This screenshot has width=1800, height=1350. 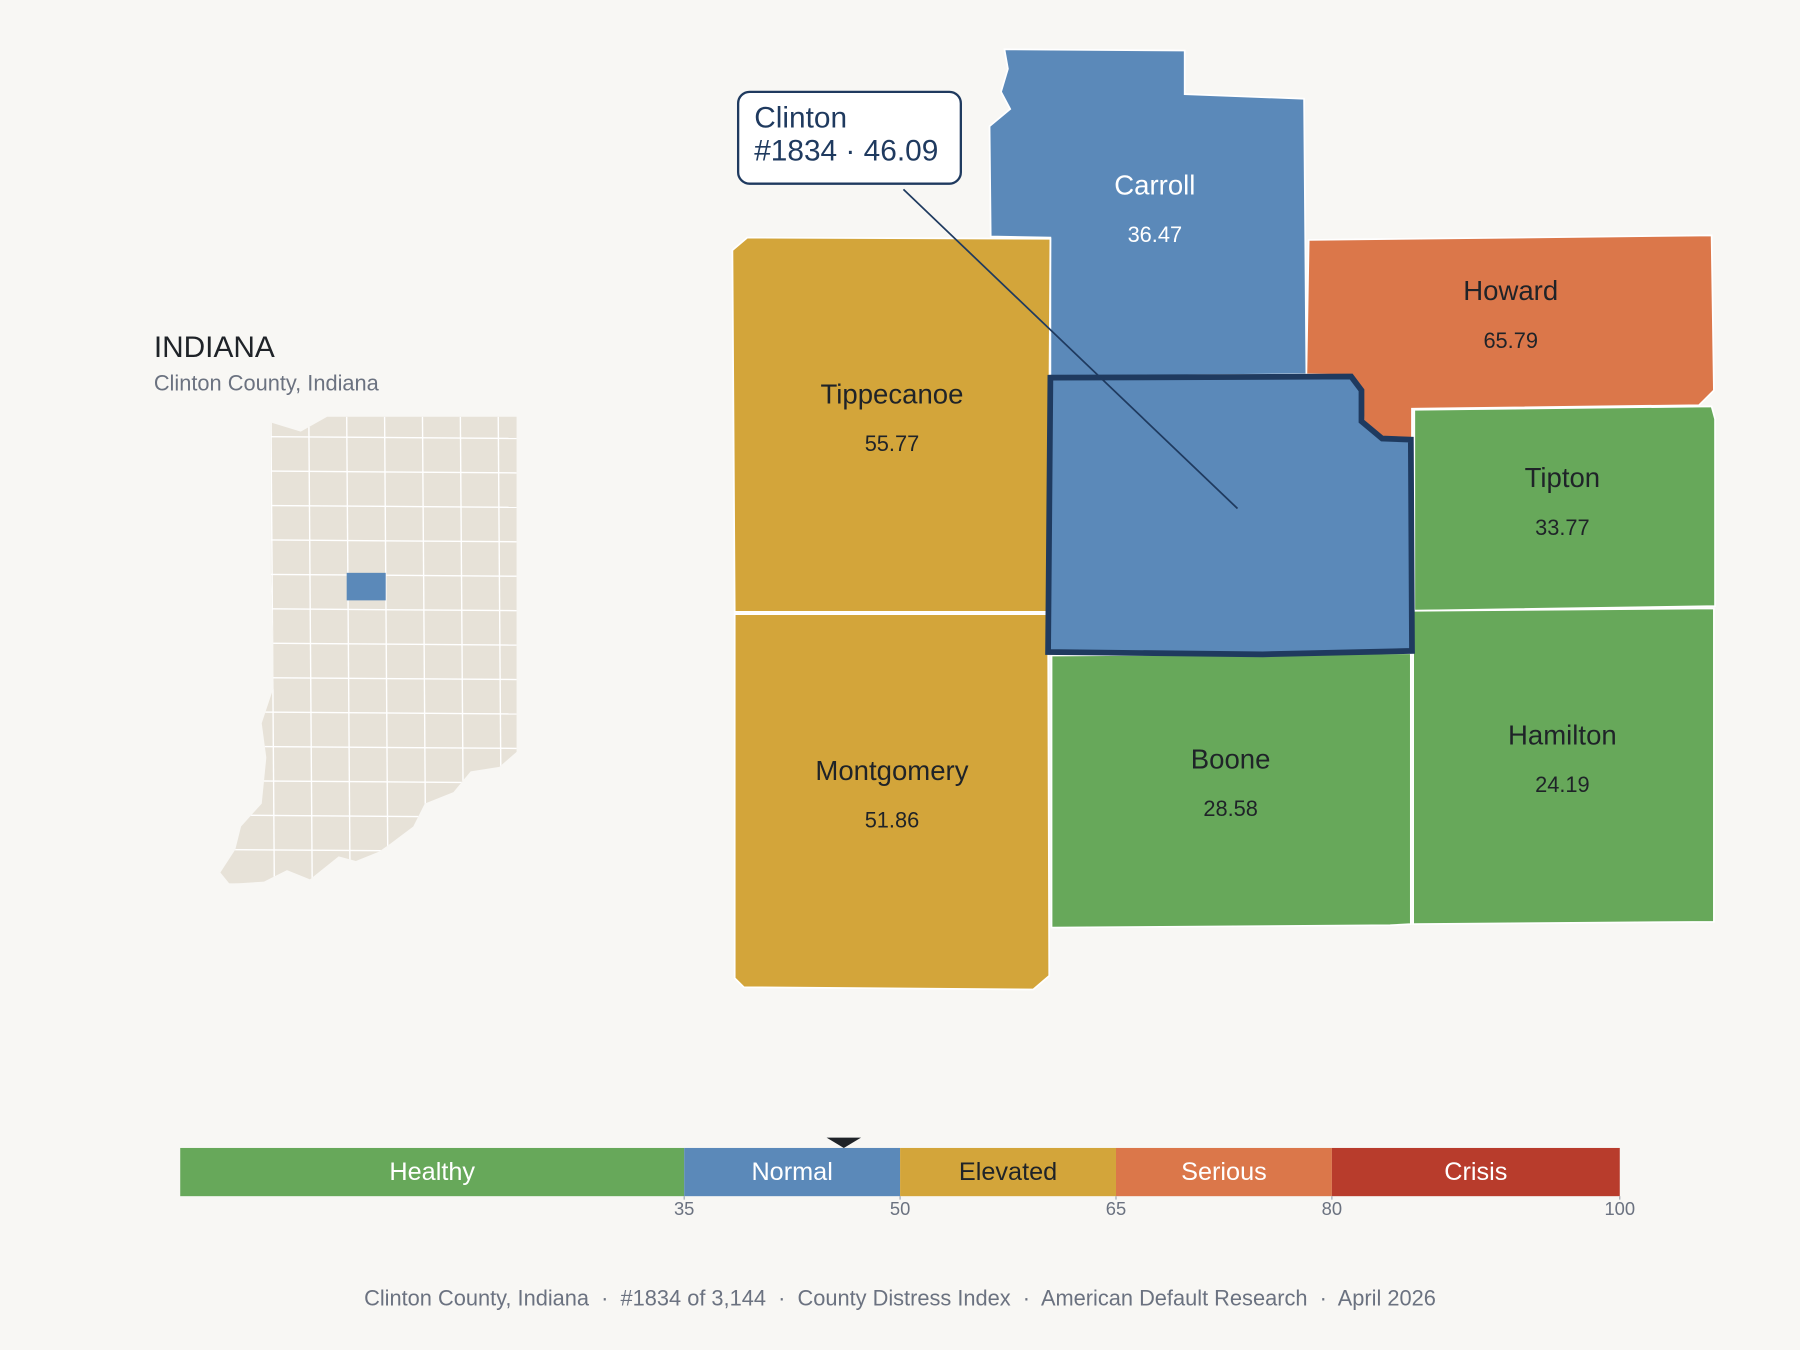 What do you see at coordinates (846, 151) in the screenshot?
I see `callout-detail: #1834 · 46.09` at bounding box center [846, 151].